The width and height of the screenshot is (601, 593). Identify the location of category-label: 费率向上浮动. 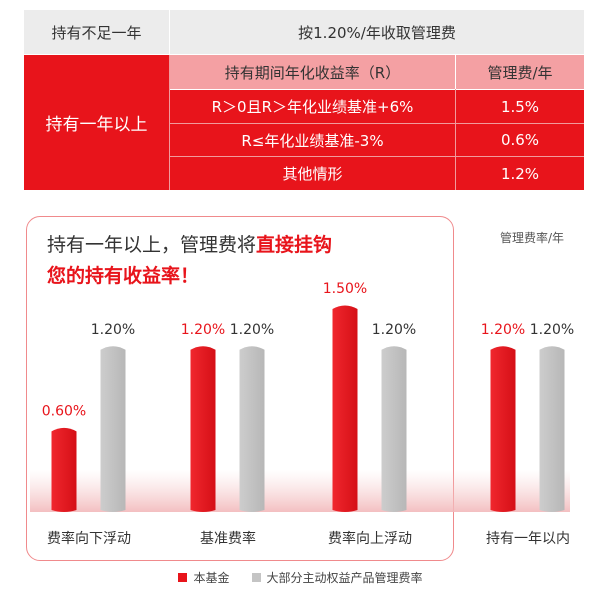
(370, 538).